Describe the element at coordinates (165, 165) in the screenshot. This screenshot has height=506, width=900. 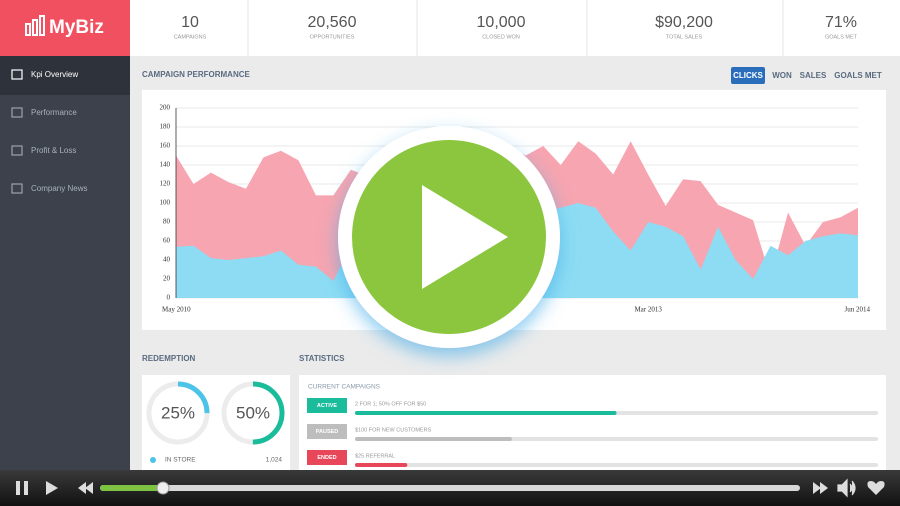
I see `y-tick-label: 140` at that location.